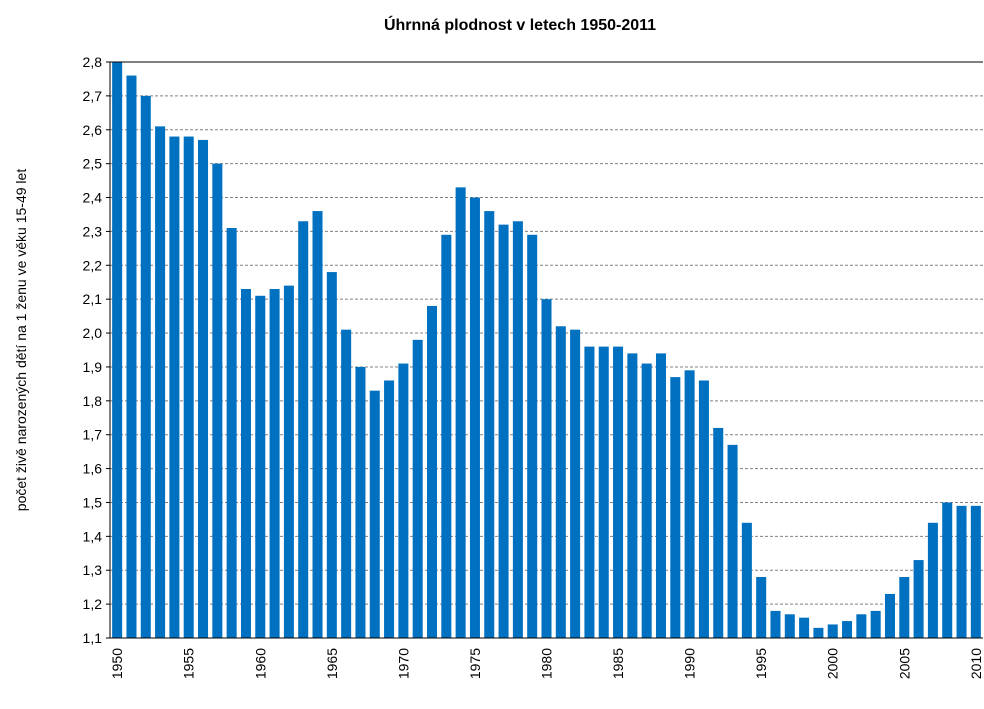 The width and height of the screenshot is (984, 709). Describe the element at coordinates (93, 435) in the screenshot. I see `y-tick-label: 1,7` at that location.